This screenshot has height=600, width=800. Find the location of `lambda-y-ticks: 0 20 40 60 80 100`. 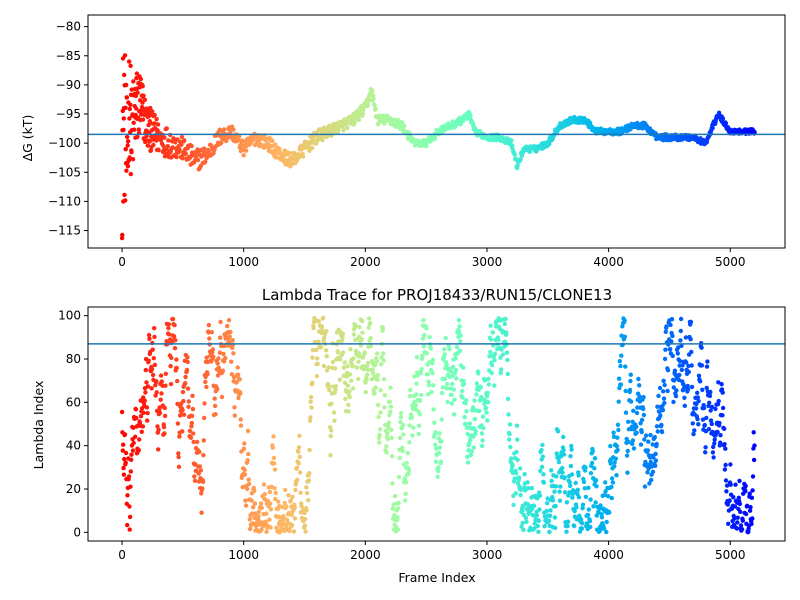

lambda-y-ticks: 0 20 40 60 80 100 is located at coordinates (73, 424).